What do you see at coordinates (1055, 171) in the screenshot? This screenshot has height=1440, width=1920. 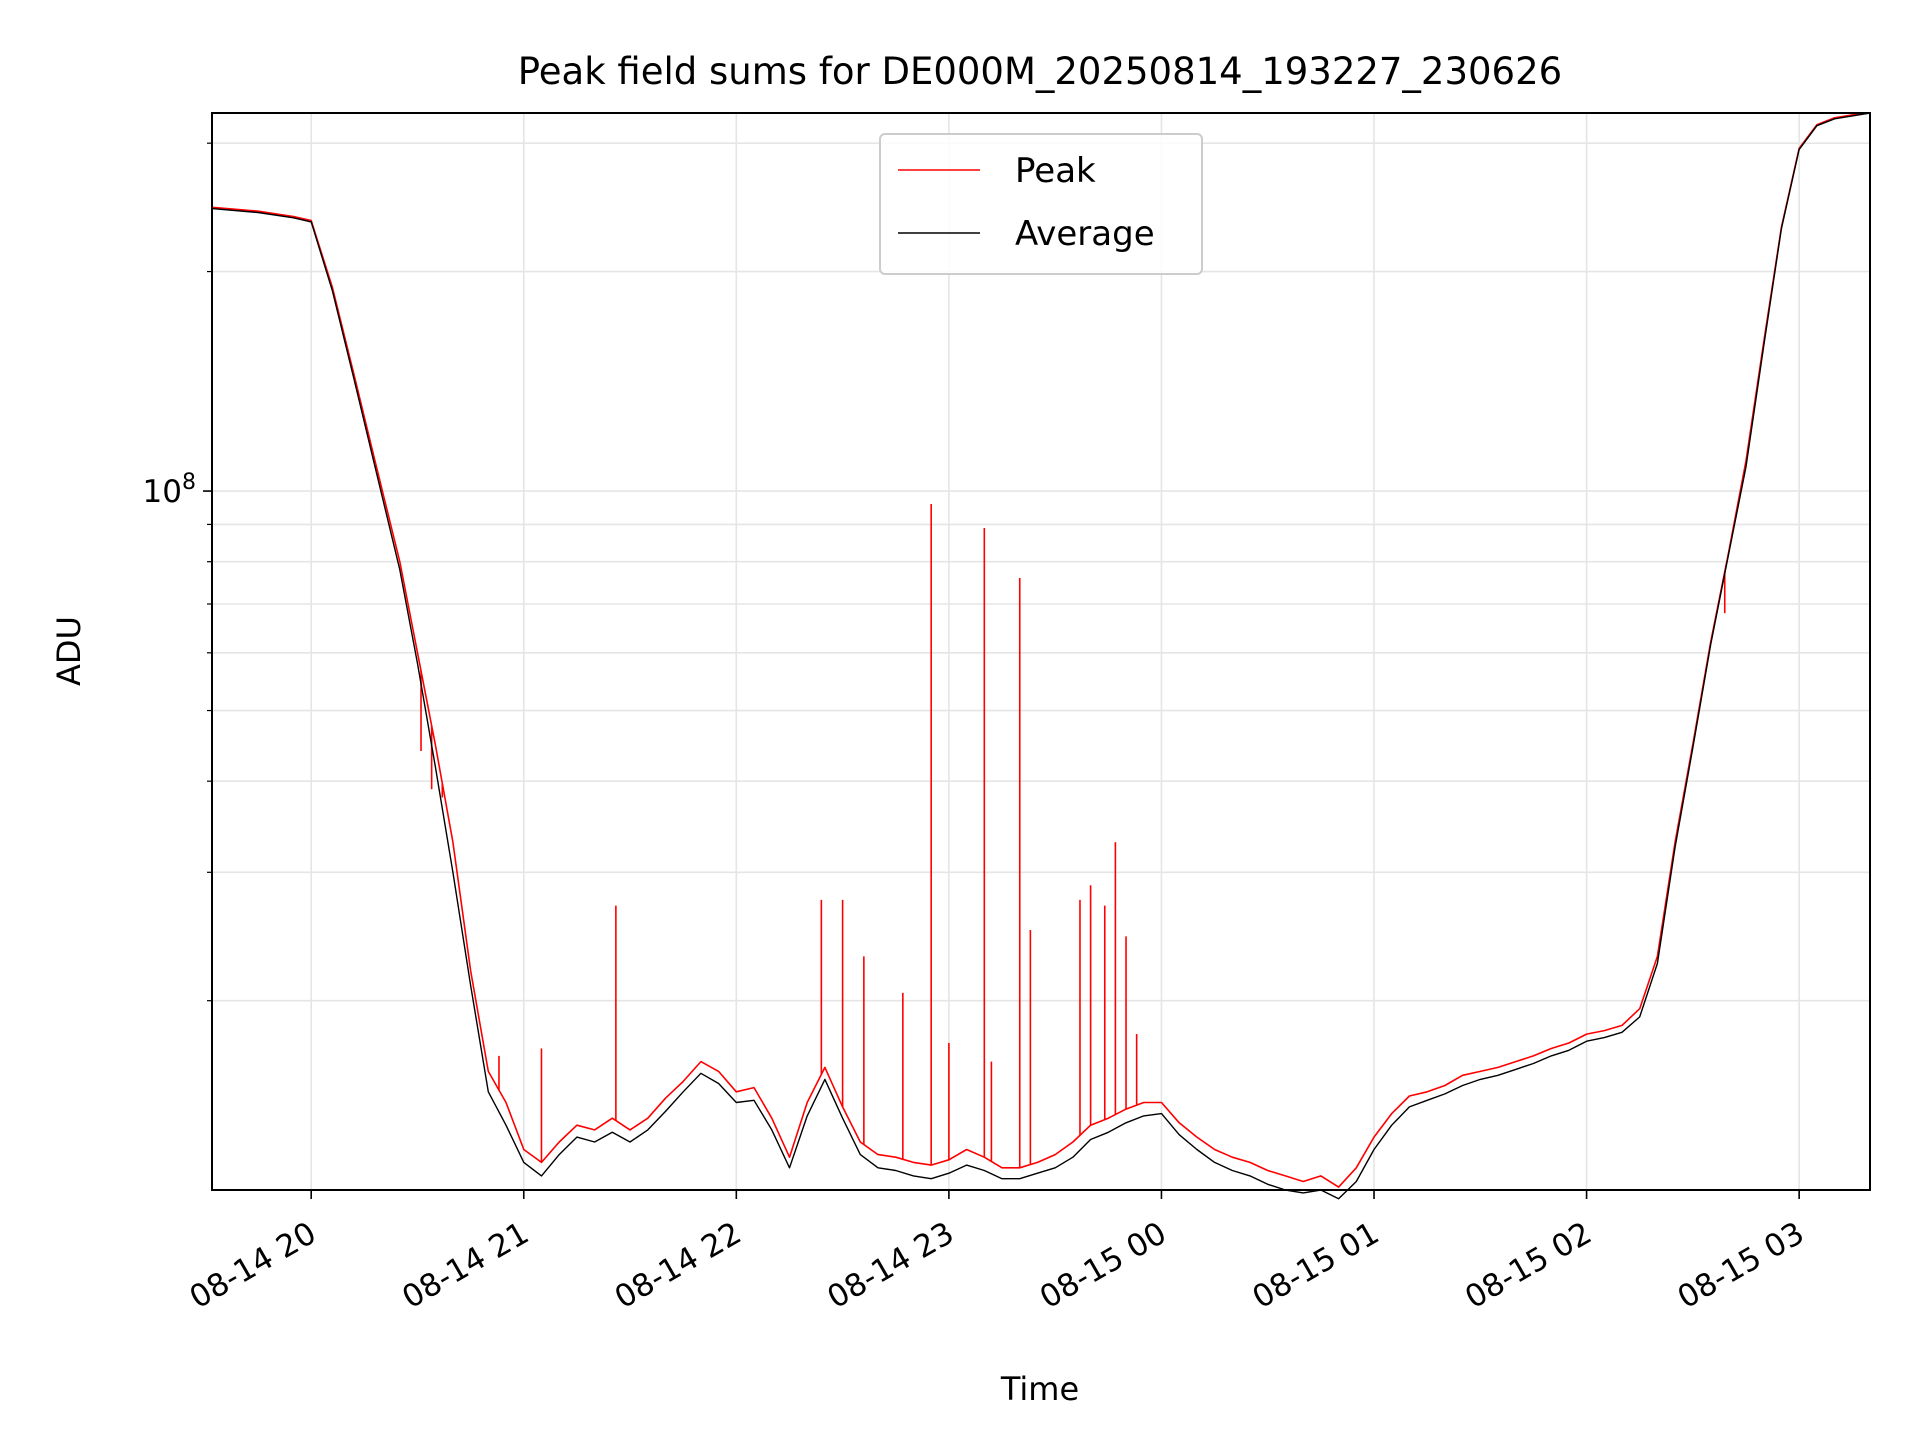 I see `legend-label-peak: Peak` at bounding box center [1055, 171].